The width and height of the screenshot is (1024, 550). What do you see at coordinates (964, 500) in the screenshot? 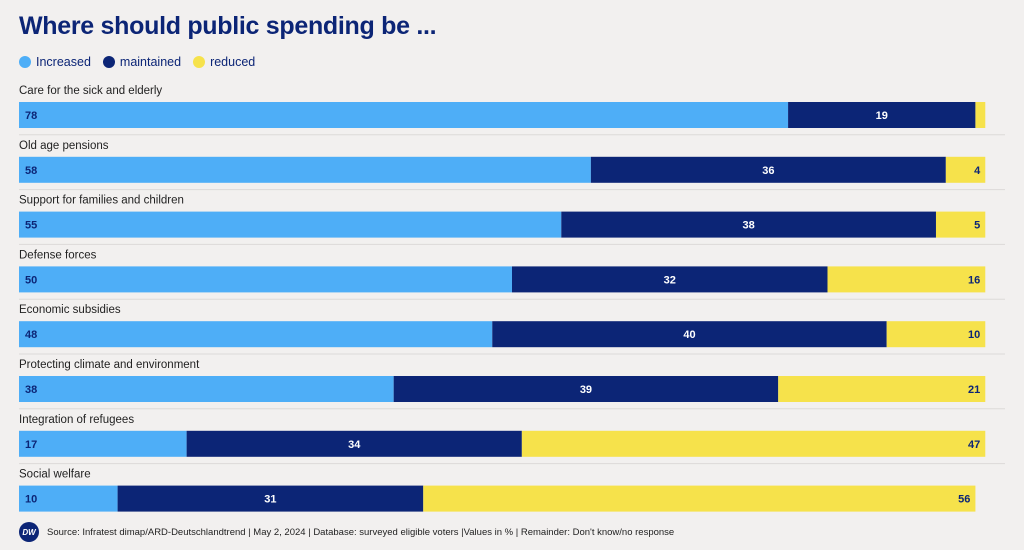
I see `data-label: 56` at bounding box center [964, 500].